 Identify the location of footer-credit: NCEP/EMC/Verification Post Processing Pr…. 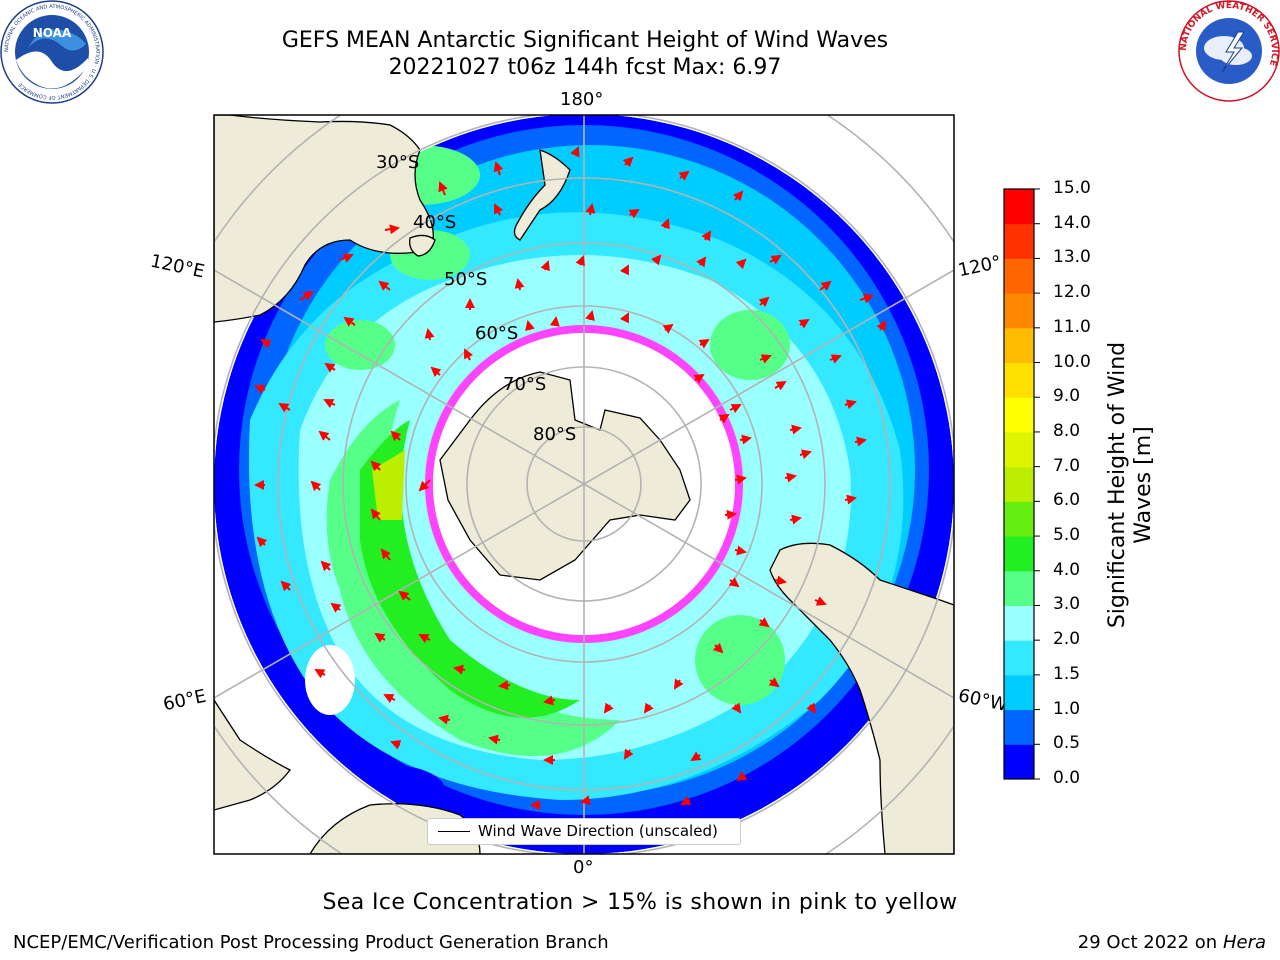
(311, 942).